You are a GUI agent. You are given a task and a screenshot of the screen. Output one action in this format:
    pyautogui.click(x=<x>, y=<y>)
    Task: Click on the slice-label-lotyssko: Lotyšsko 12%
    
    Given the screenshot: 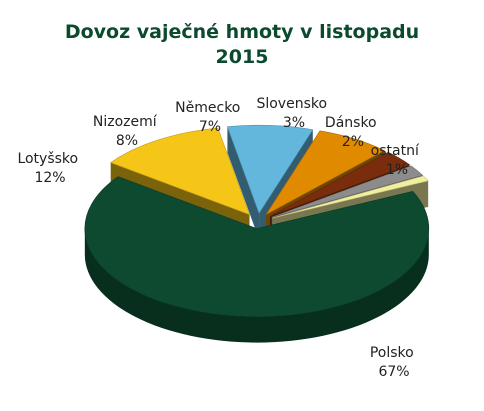 What is the action you would take?
    pyautogui.click(x=49, y=168)
    